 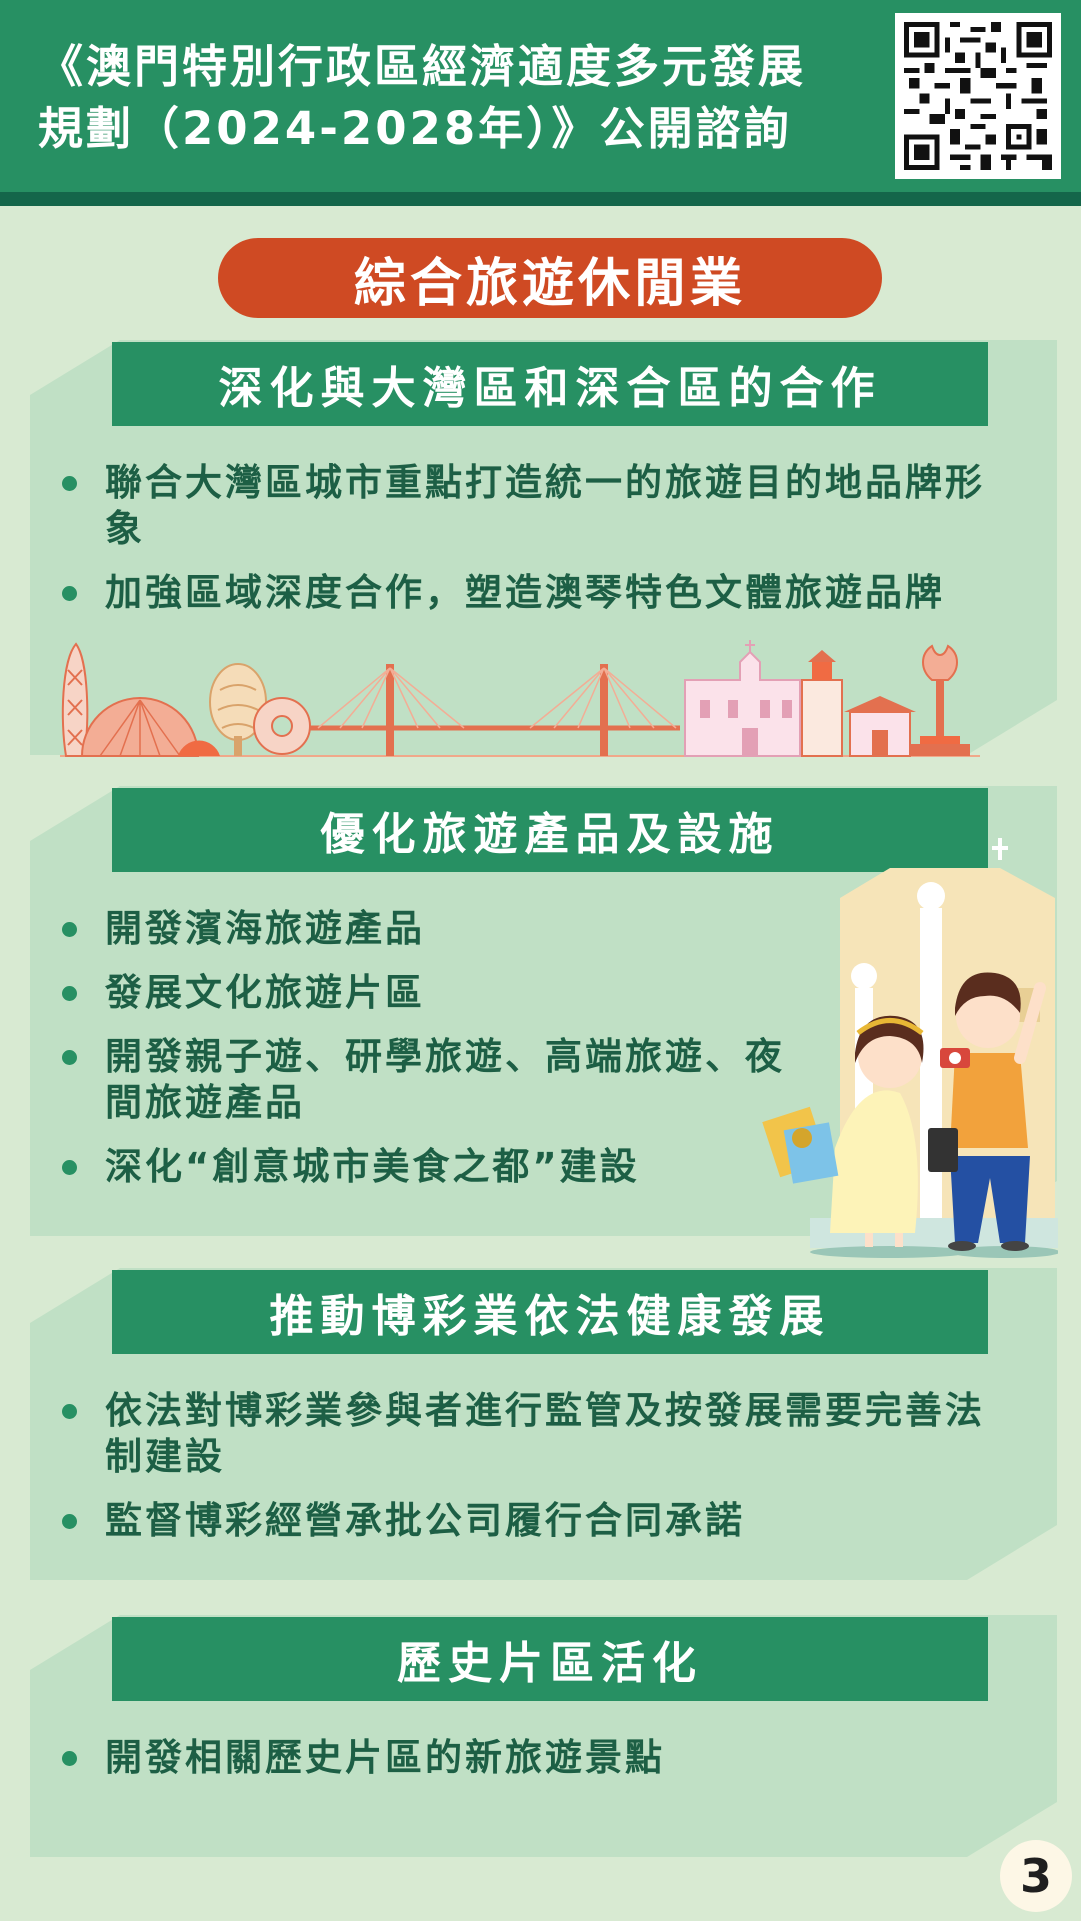 I want to click on list-item: 監督博彩經營承批公司履行合同承諾, so click(x=540, y=1521).